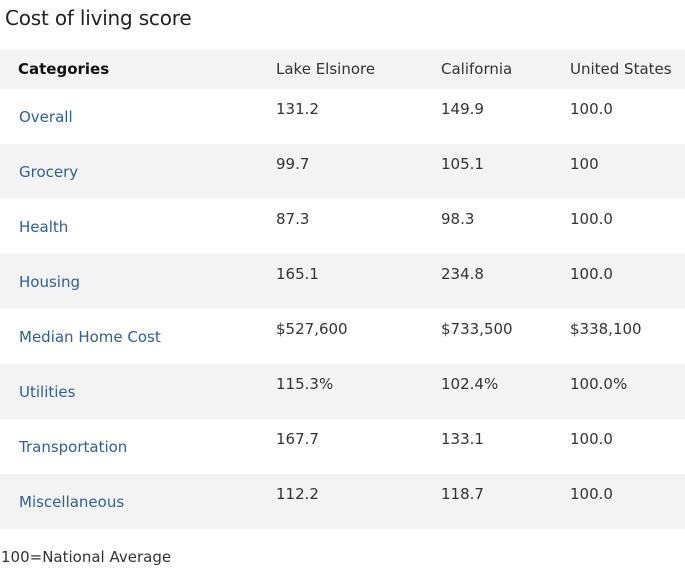  I want to click on table-row: Miscellaneous 112.2 118.7 100.0, so click(342, 501).